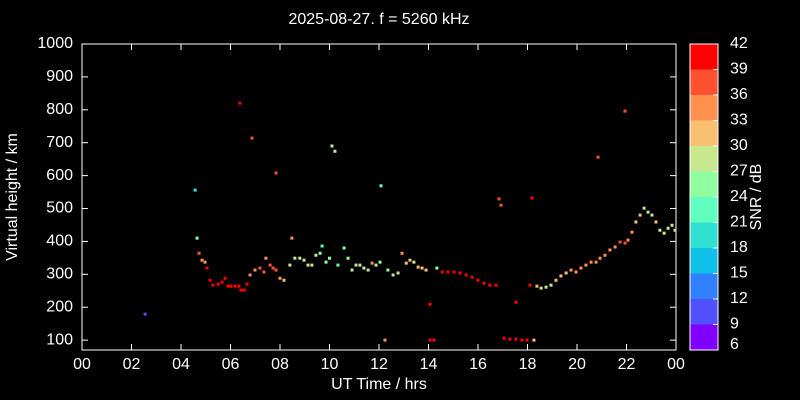 This screenshot has height=400, width=800. What do you see at coordinates (577, 364) in the screenshot?
I see `x-tick-label: 20` at bounding box center [577, 364].